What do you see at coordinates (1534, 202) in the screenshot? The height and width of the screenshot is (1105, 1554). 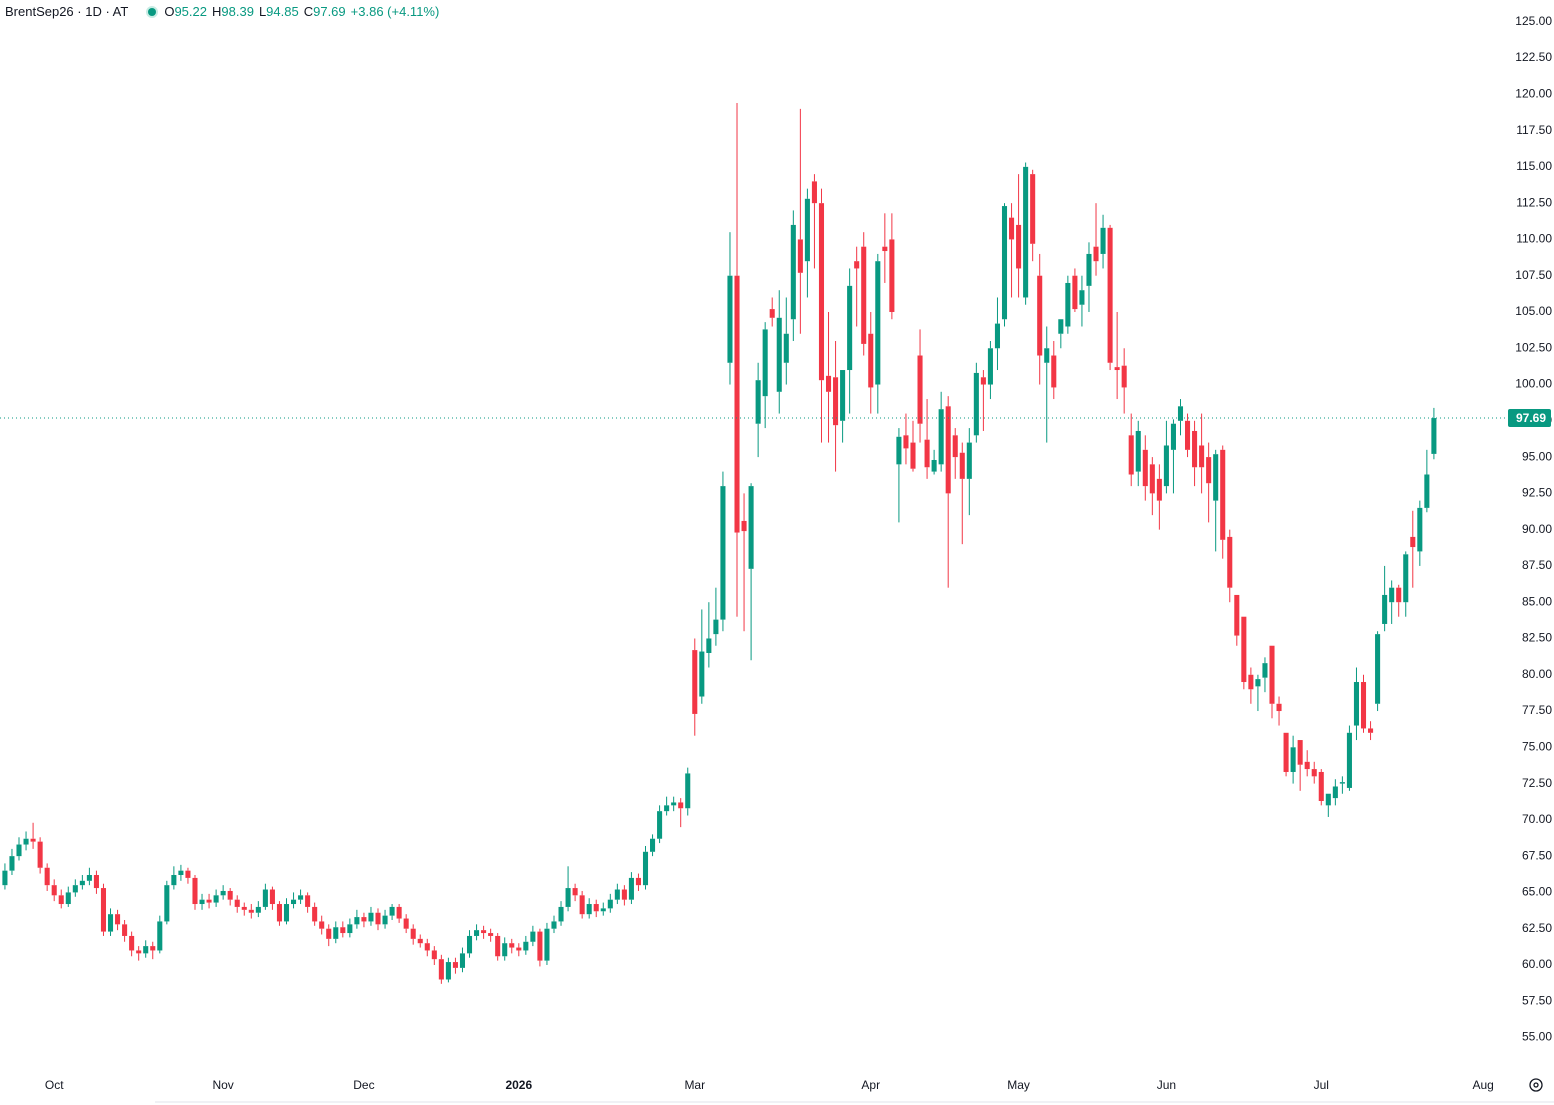 I see `y-tick-label: 112.50` at bounding box center [1534, 202].